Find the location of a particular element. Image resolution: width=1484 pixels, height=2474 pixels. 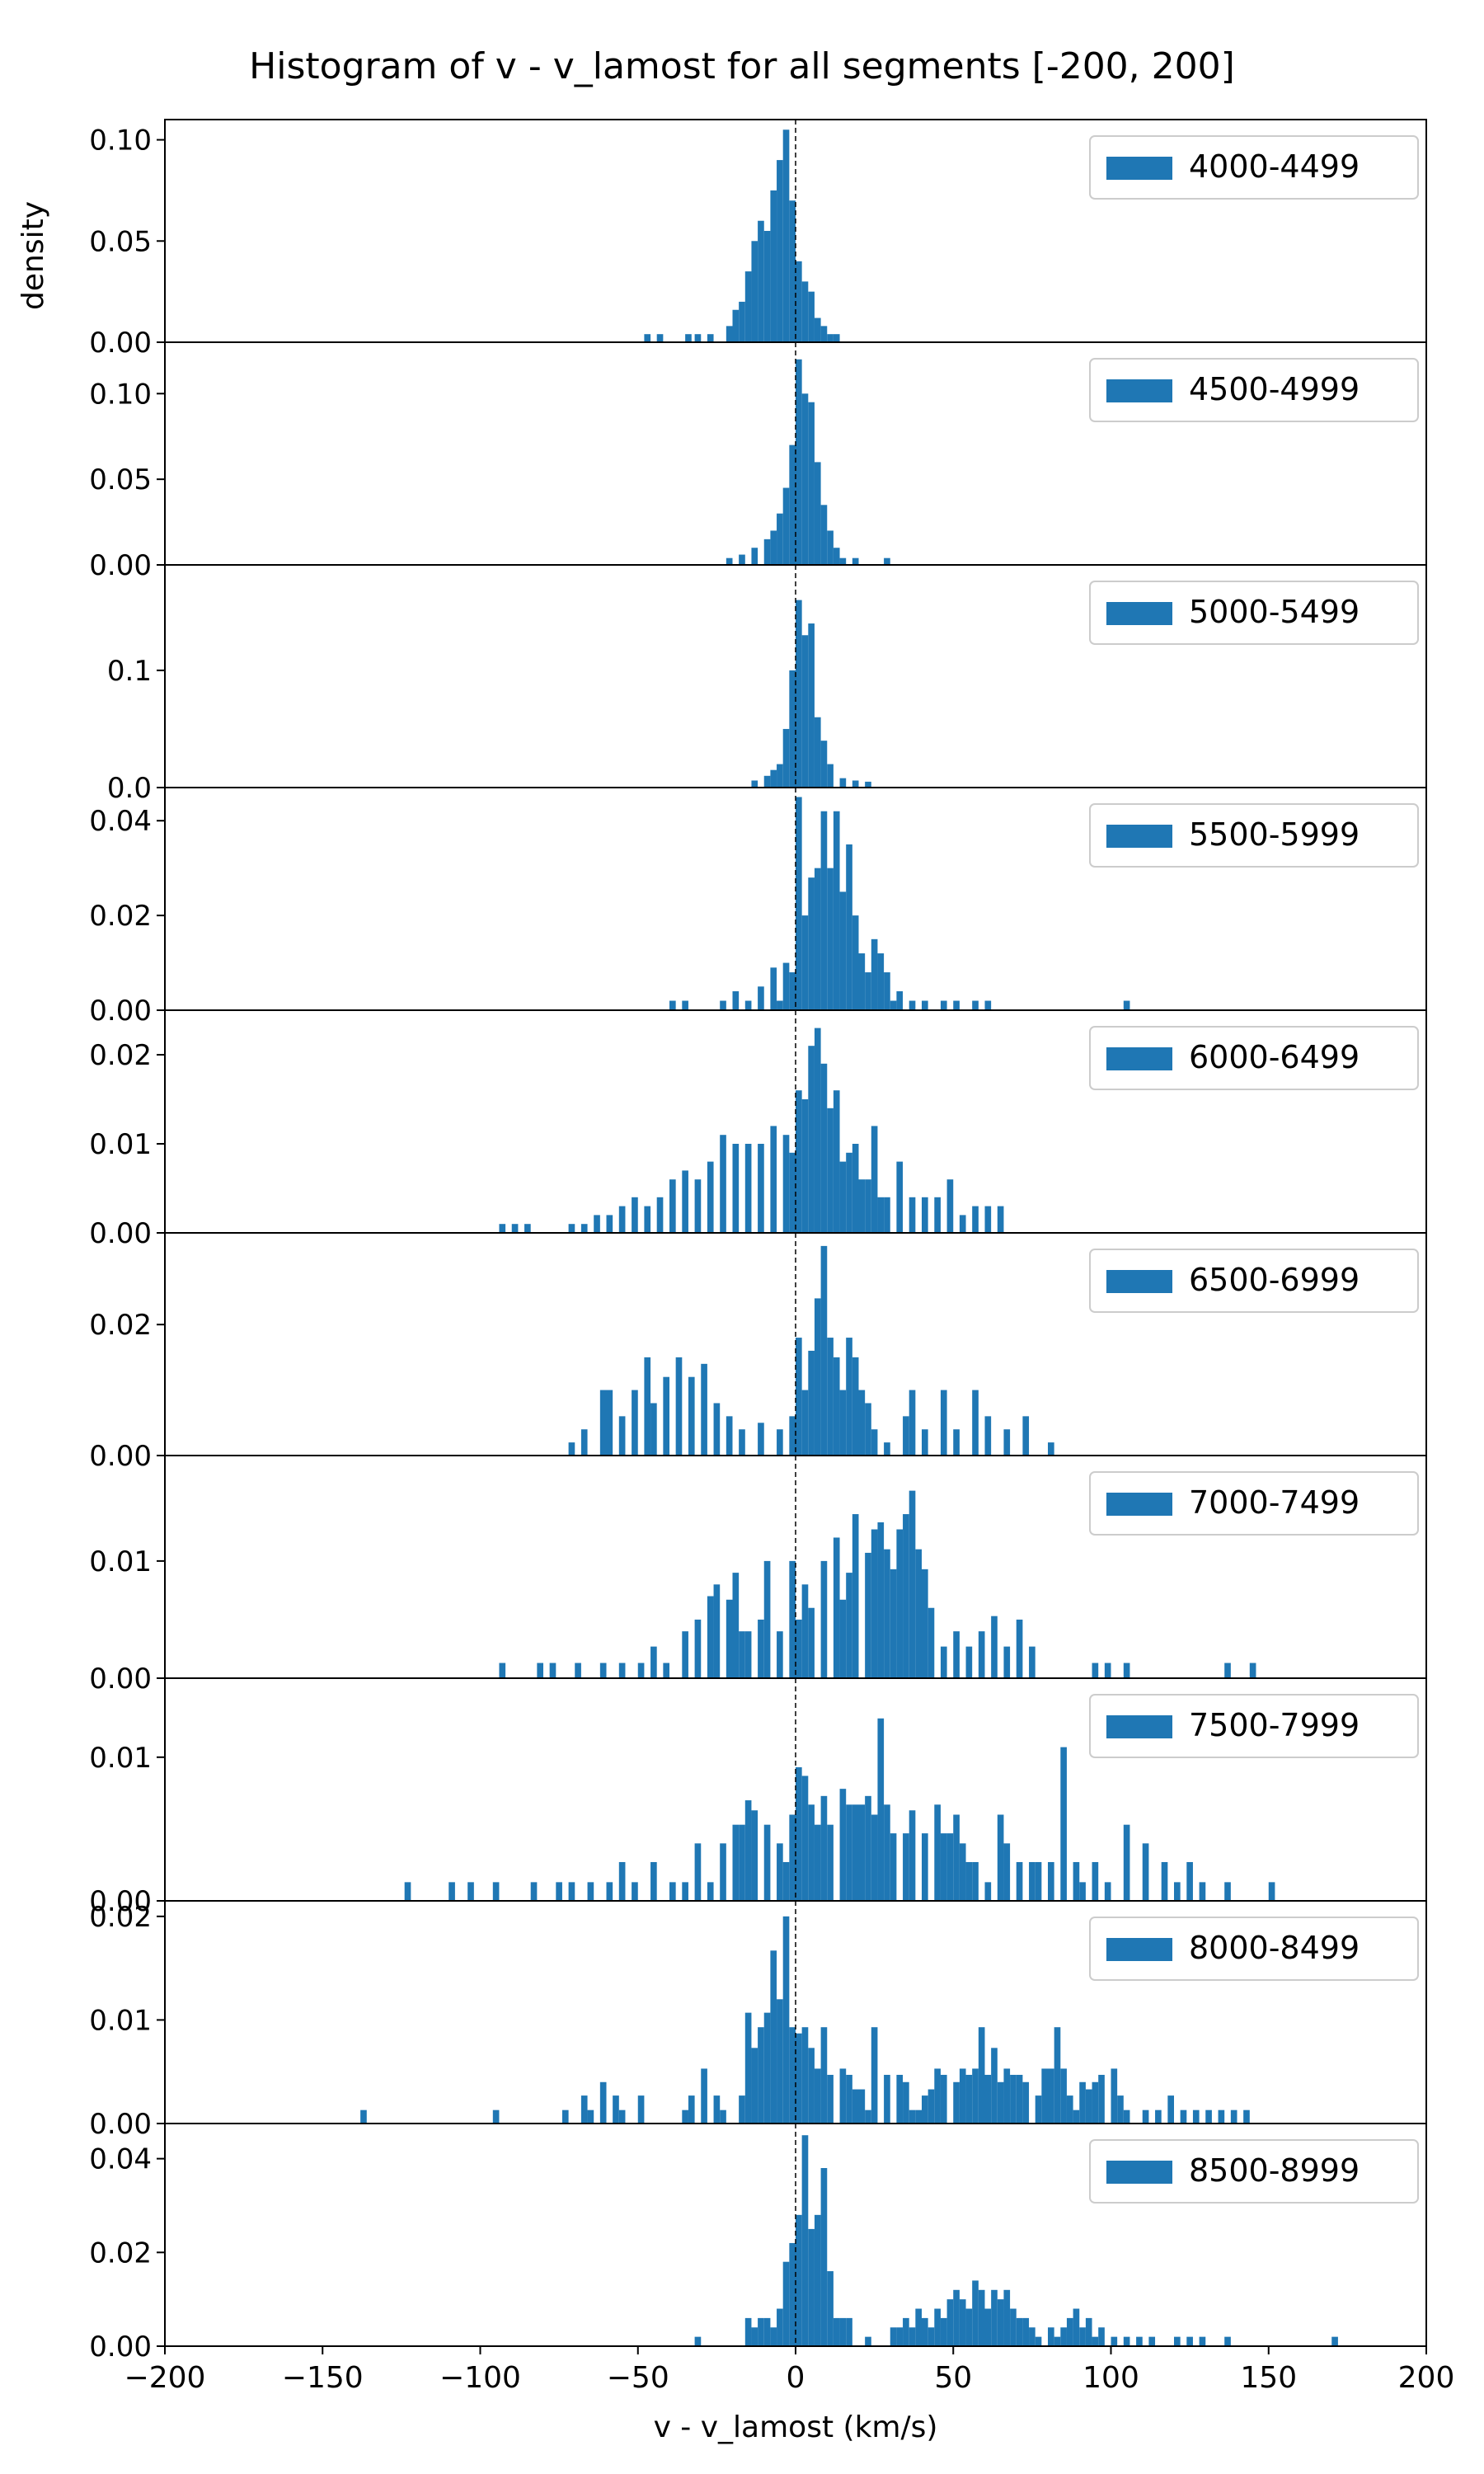

panel-5000-5499: 0.0 0.1 5000-5499 is located at coordinates (767, 684).